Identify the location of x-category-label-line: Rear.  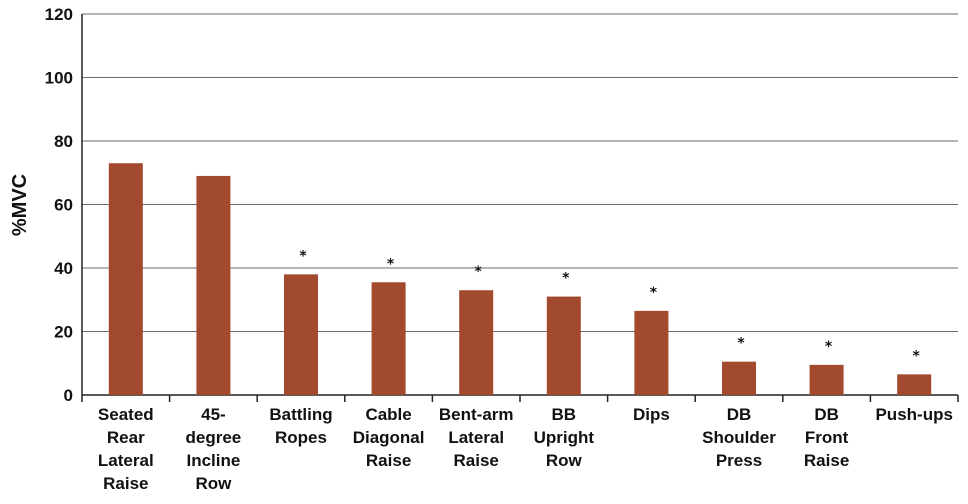
(126, 437).